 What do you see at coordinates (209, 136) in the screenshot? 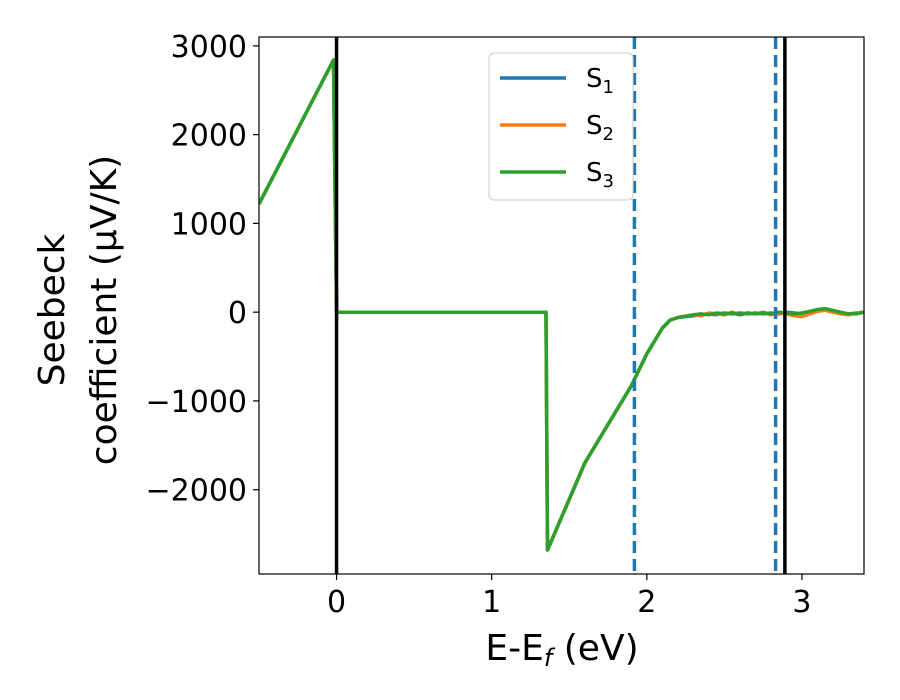
I see `y-tick-label: 2000` at bounding box center [209, 136].